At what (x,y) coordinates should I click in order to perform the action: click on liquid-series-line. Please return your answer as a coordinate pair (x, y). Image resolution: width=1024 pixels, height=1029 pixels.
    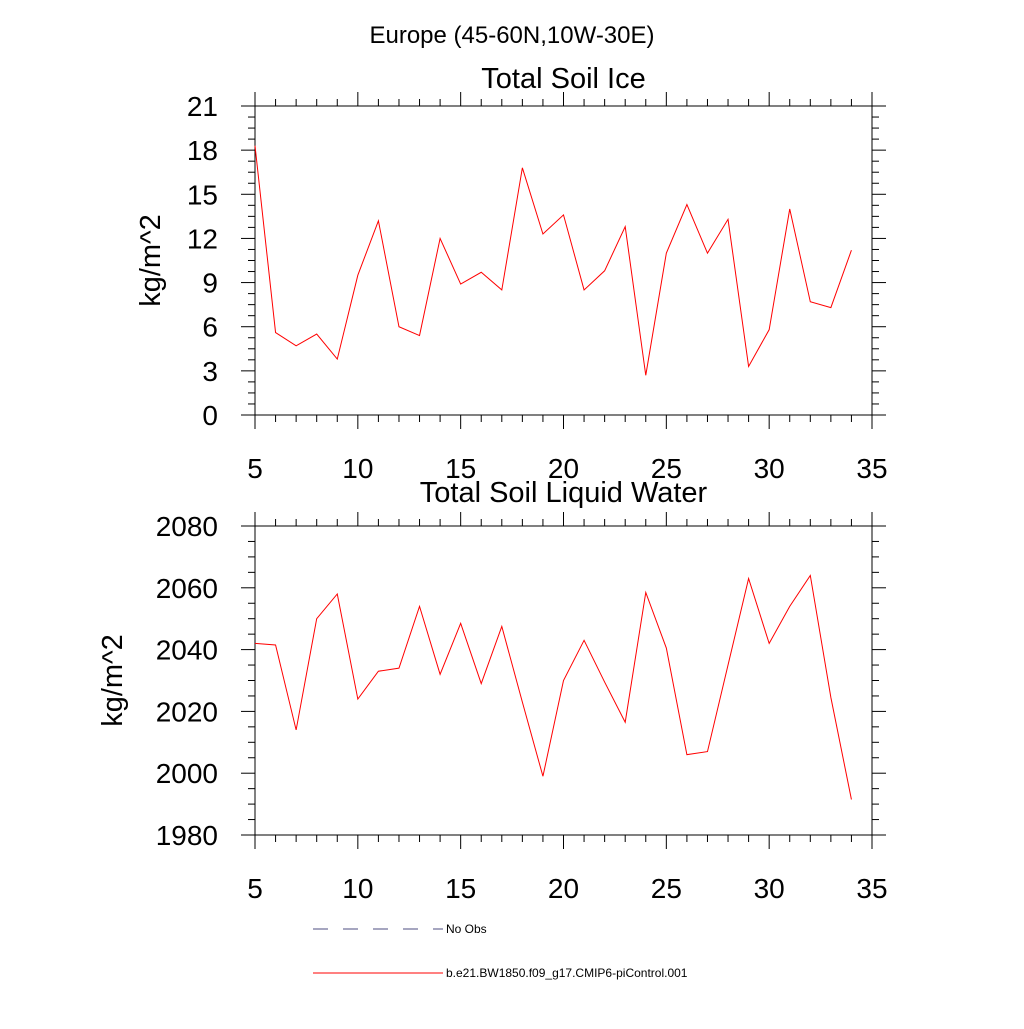
    Looking at the image, I should click on (553, 687).